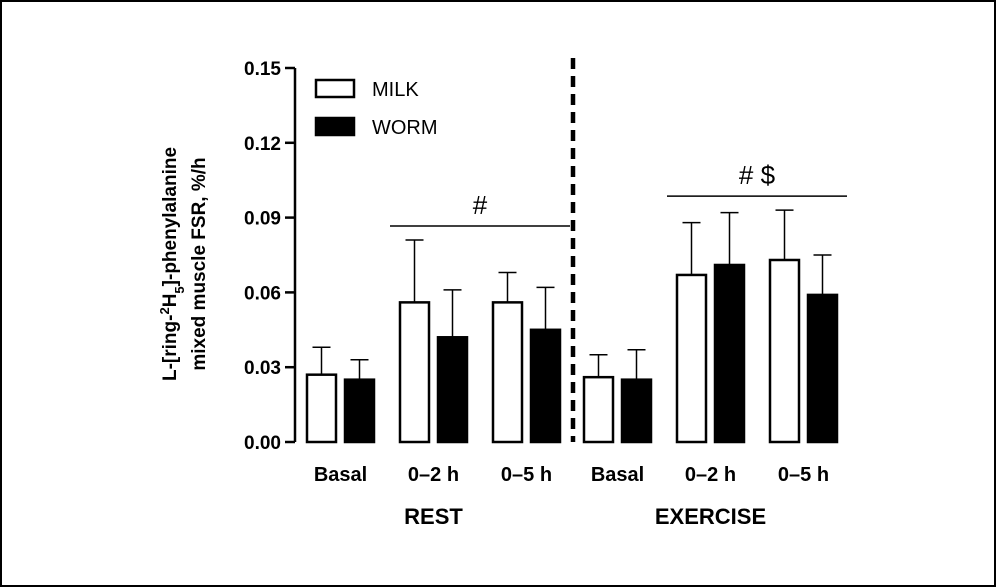  What do you see at coordinates (335, 88) in the screenshot?
I see `legend-swatch-milk` at bounding box center [335, 88].